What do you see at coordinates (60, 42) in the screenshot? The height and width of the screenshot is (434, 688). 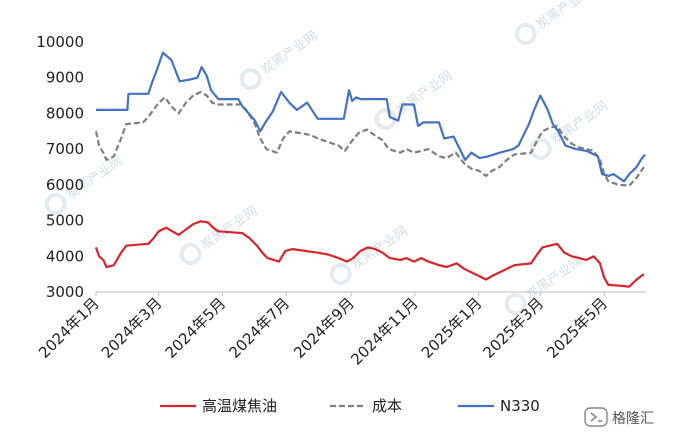 I see `y-tick-label: 10000` at bounding box center [60, 42].